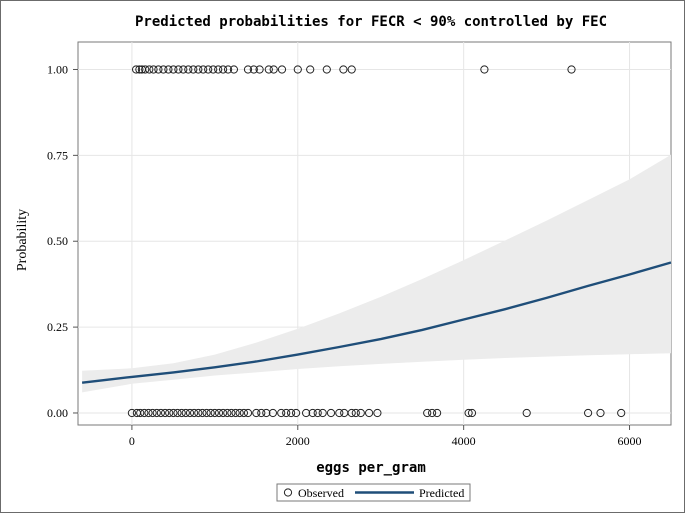  I want to click on x-axis-label: eggs per_gram, so click(371, 468).